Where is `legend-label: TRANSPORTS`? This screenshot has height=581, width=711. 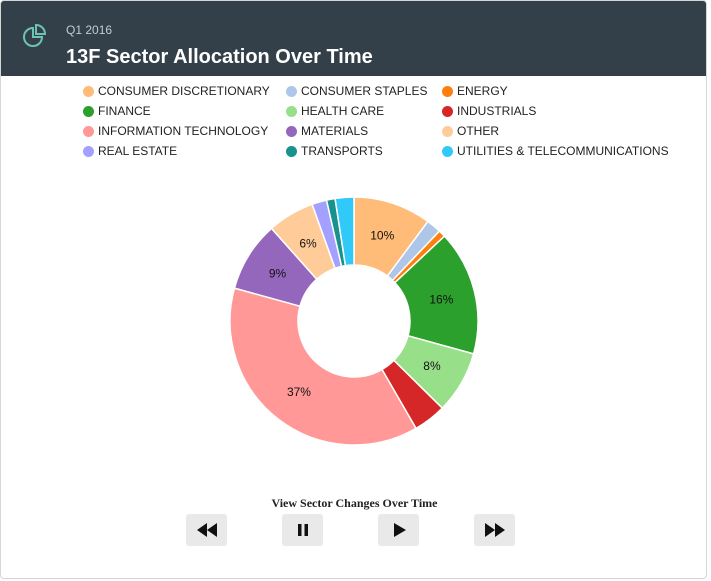
legend-label: TRANSPORTS is located at coordinates (342, 151).